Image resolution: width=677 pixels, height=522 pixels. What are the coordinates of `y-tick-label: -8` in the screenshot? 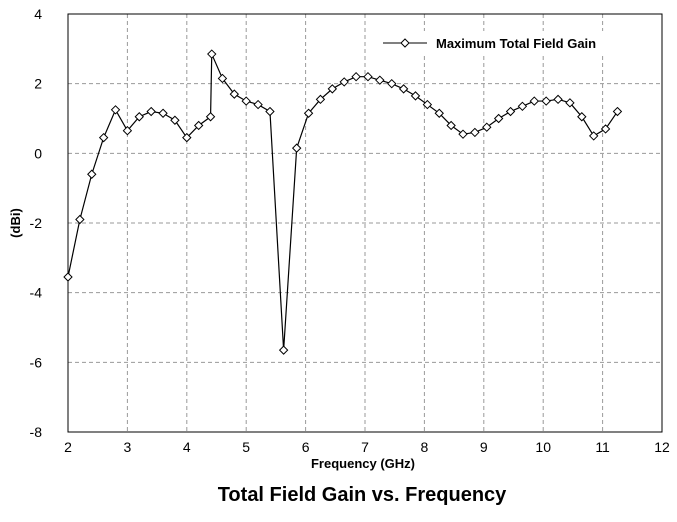 It's located at (36, 432).